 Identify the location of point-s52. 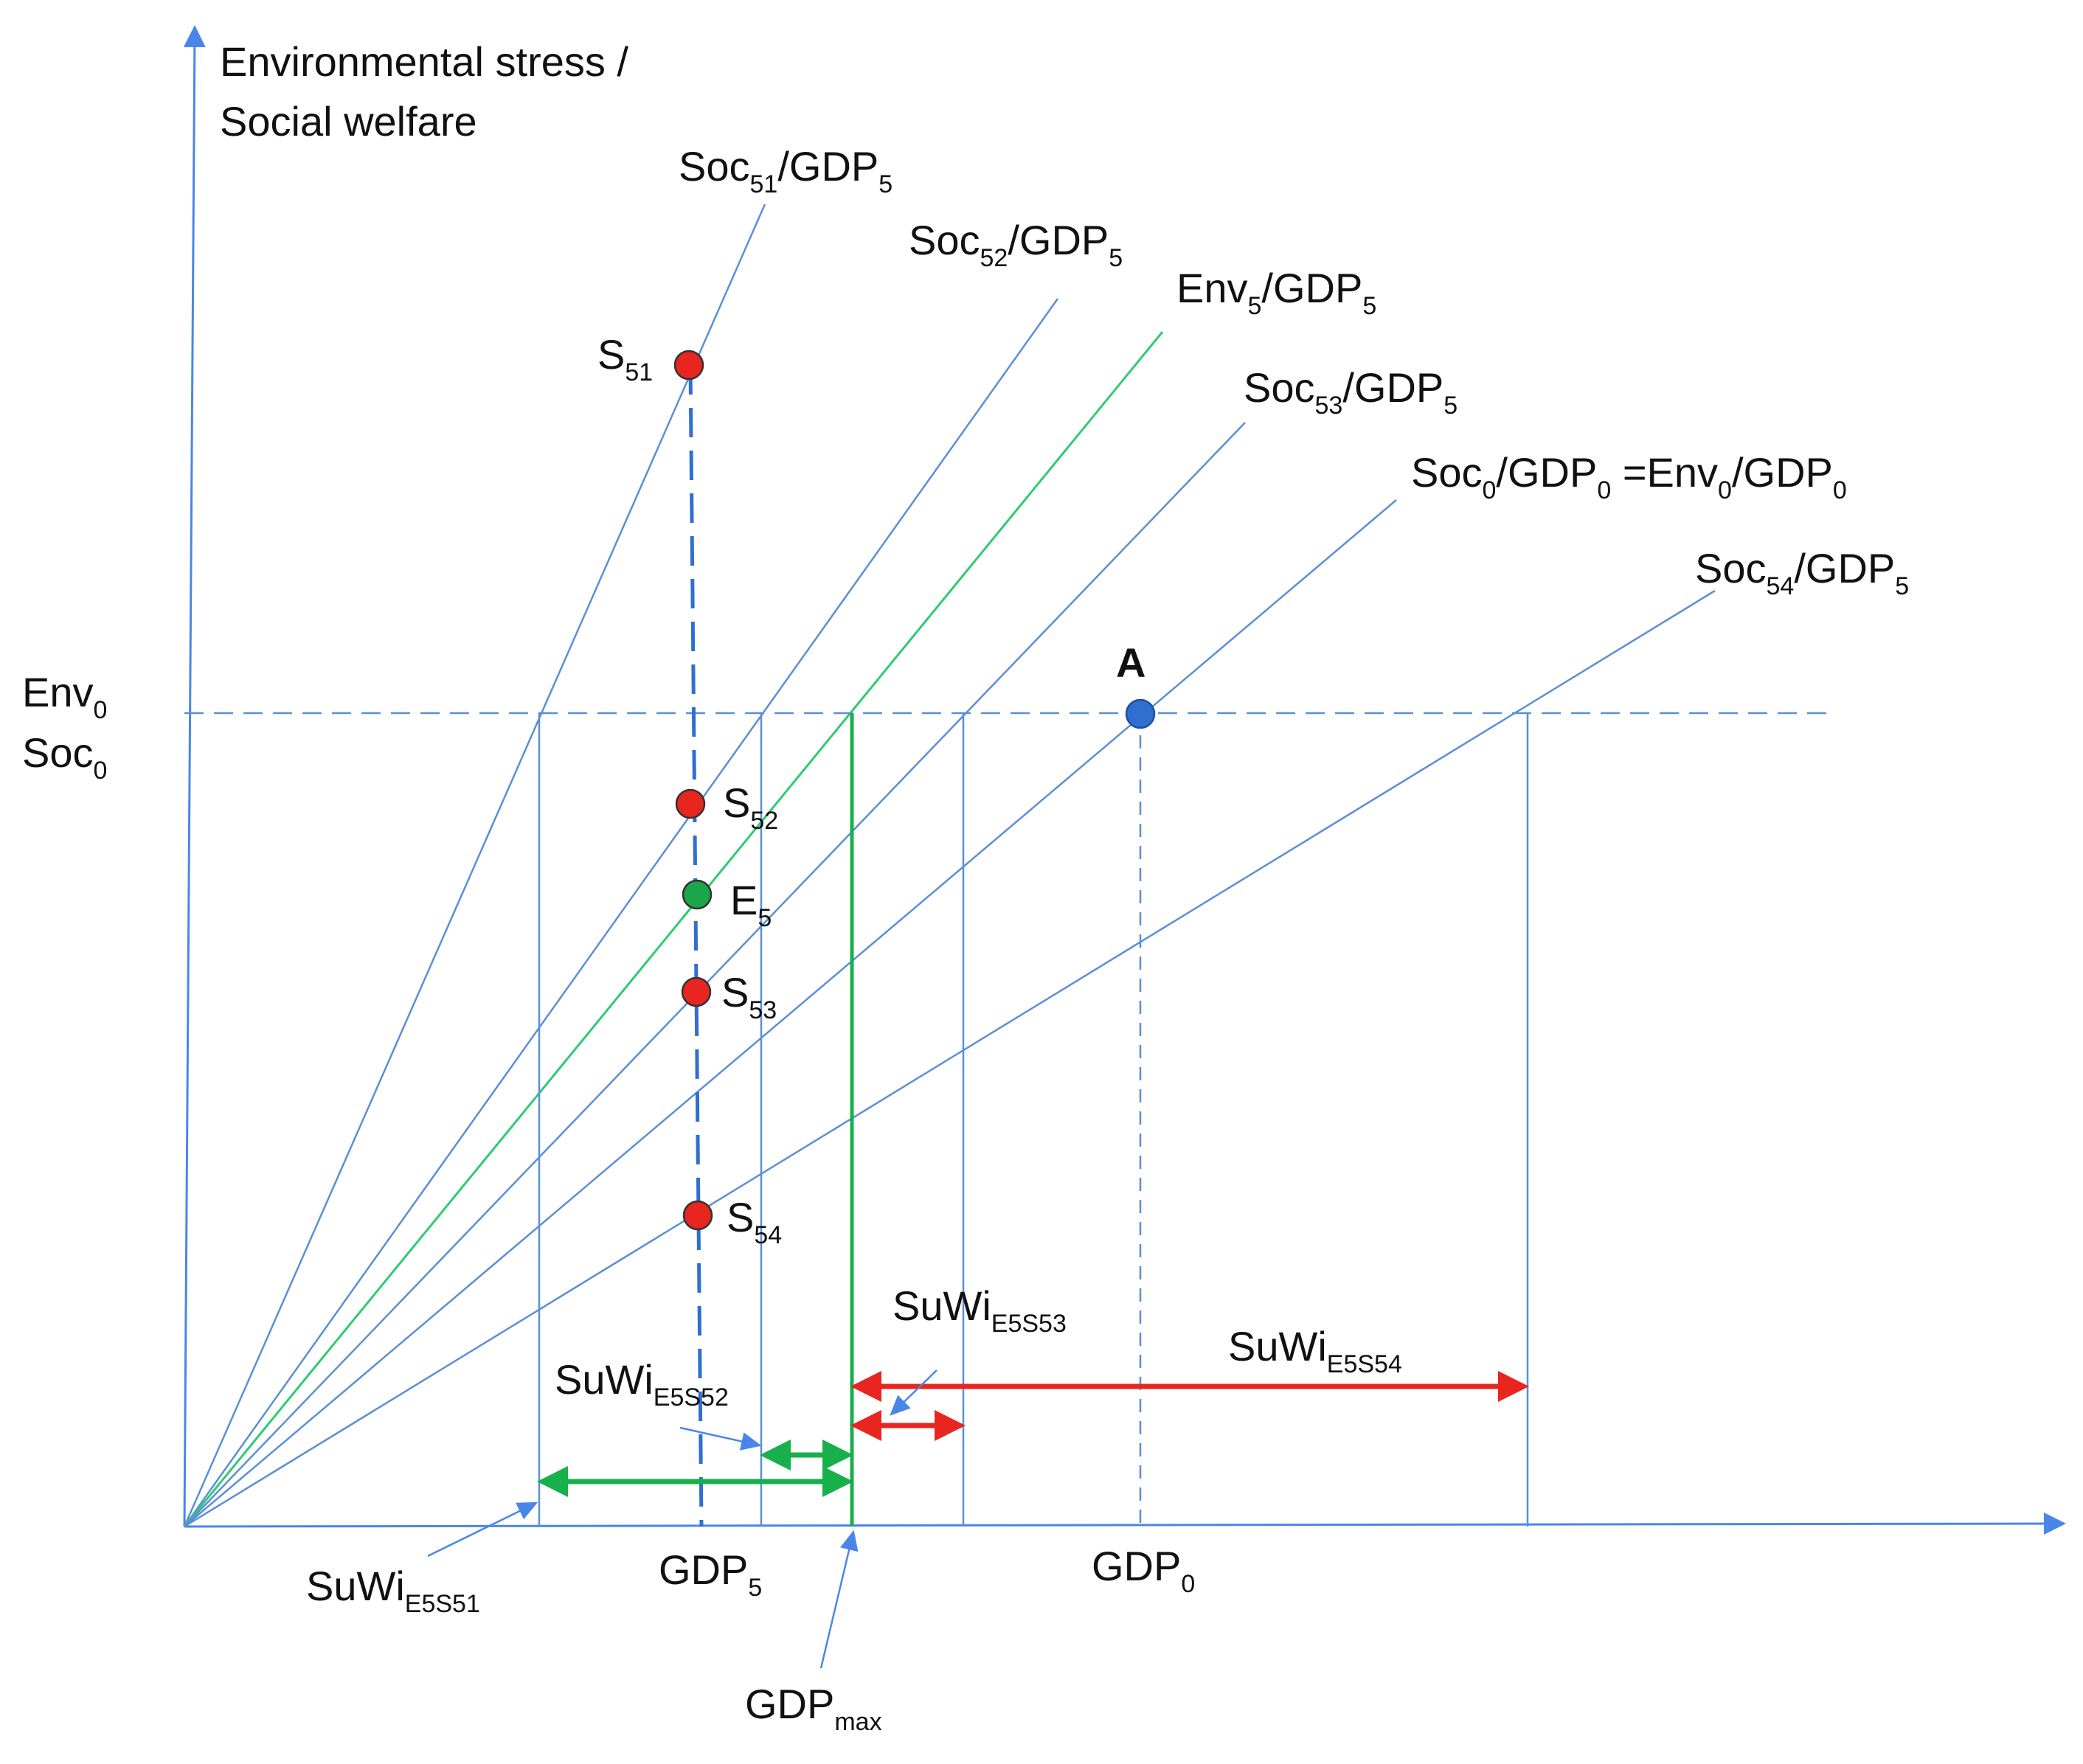
(690, 803).